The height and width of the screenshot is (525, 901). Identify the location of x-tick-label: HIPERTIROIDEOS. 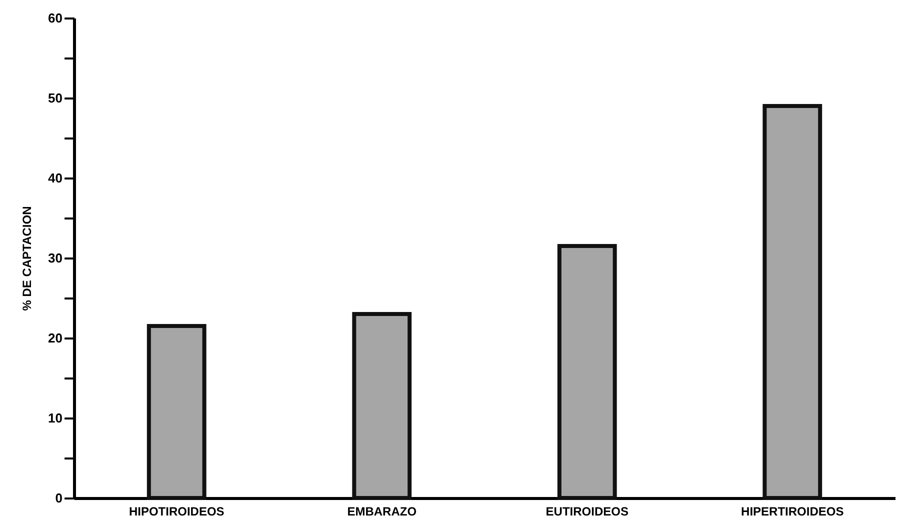
(792, 511).